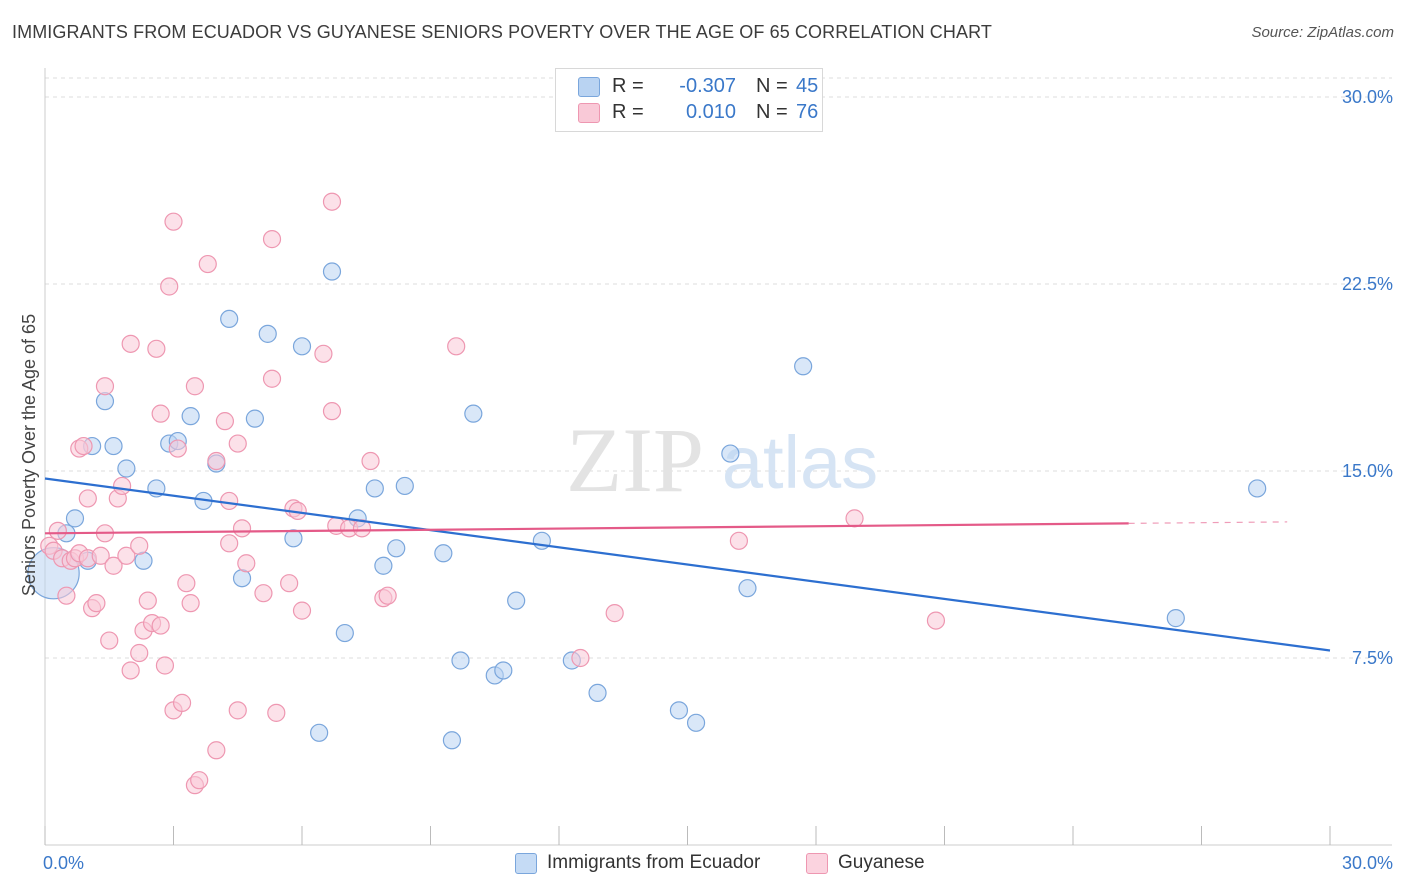 This screenshot has height=892, width=1406. What do you see at coordinates (710, 112) in the screenshot?
I see `legend-r-value: 0.010` at bounding box center [710, 112].